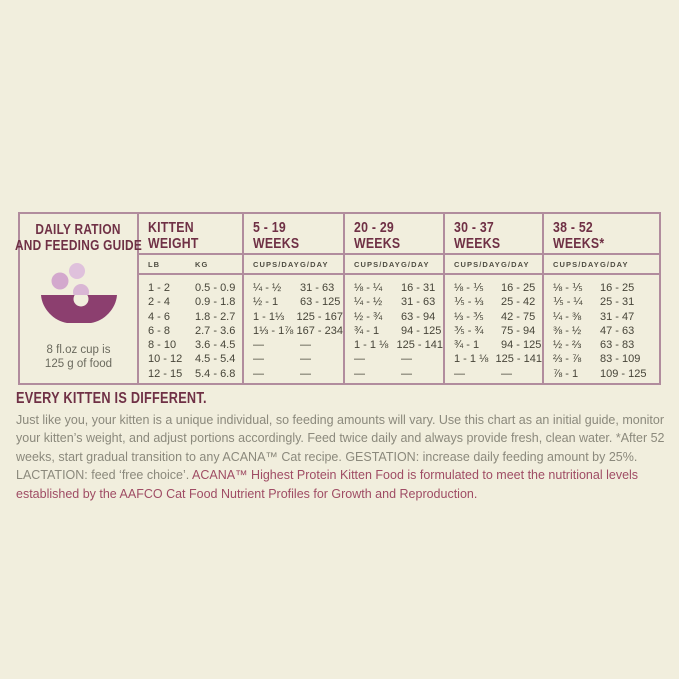  I want to click on table-cell: 2 - 4, so click(159, 302).